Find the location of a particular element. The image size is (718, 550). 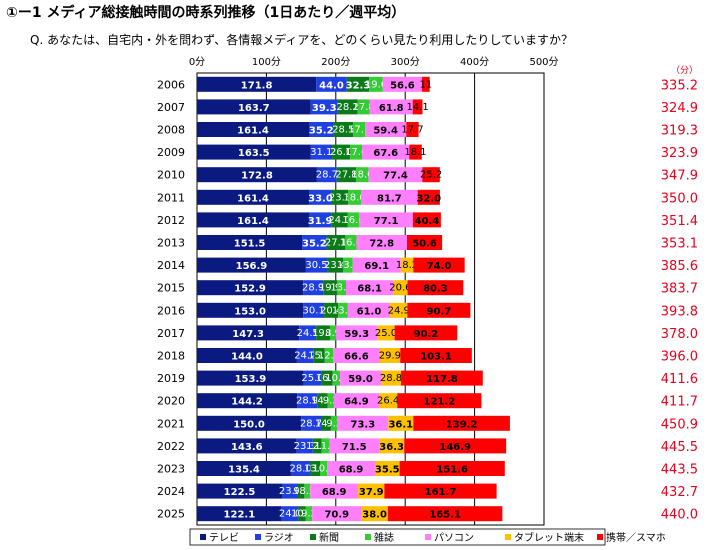

data-label: 30.1 is located at coordinates (313, 310).